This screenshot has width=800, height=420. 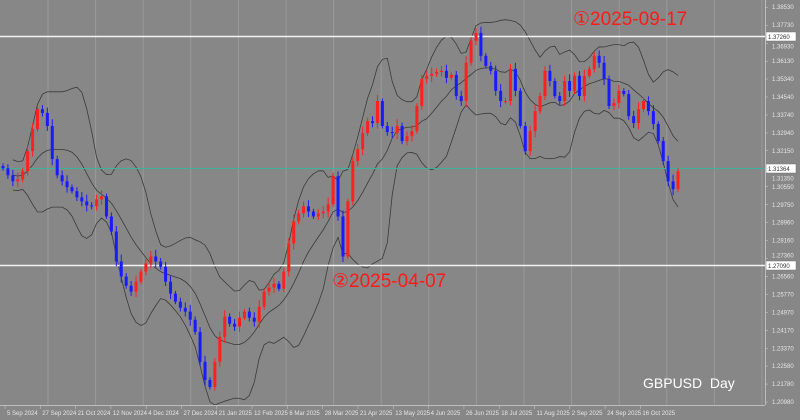 I want to click on y-tick-label: 1.36930, so click(x=783, y=48).